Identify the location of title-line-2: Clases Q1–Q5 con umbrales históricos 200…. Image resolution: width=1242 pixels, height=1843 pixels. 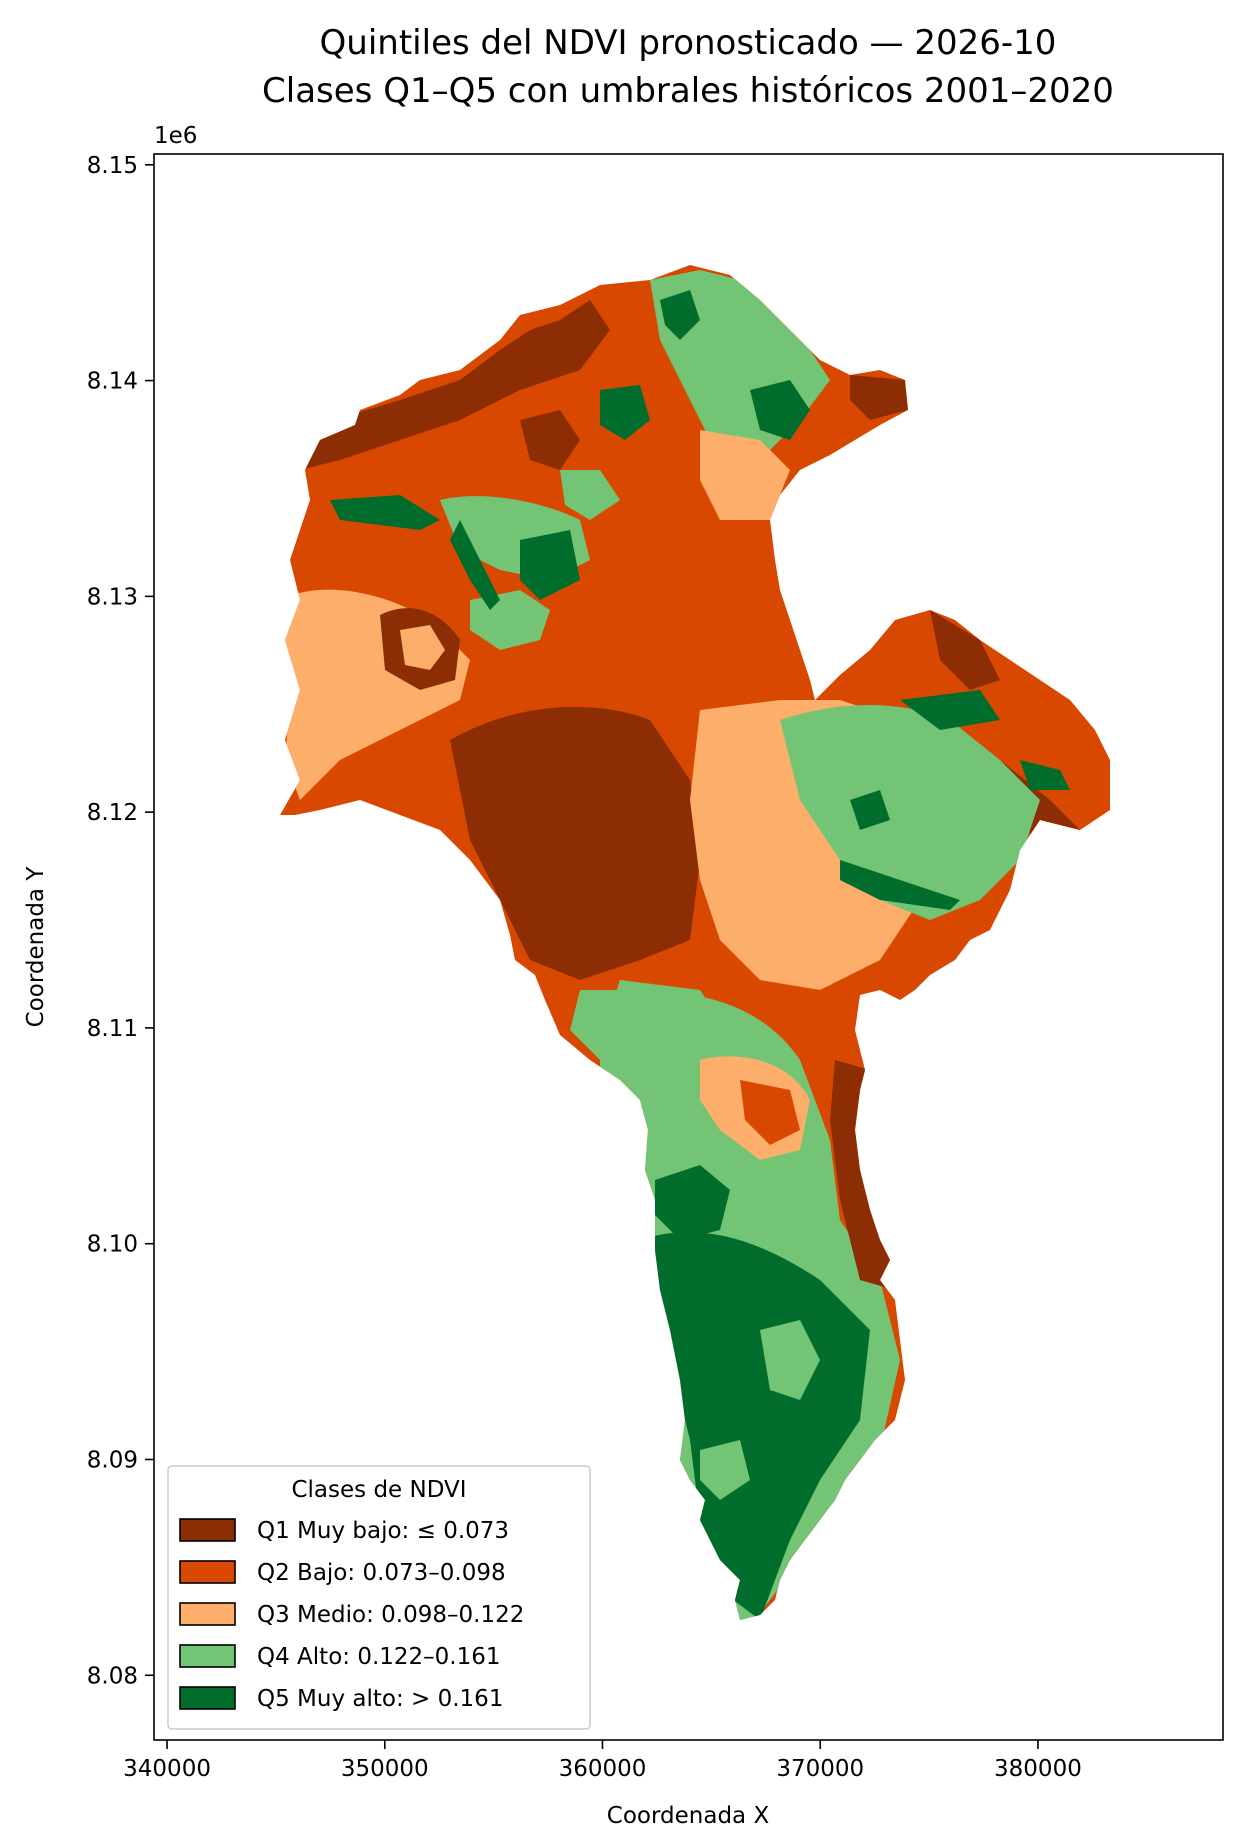
(688, 91).